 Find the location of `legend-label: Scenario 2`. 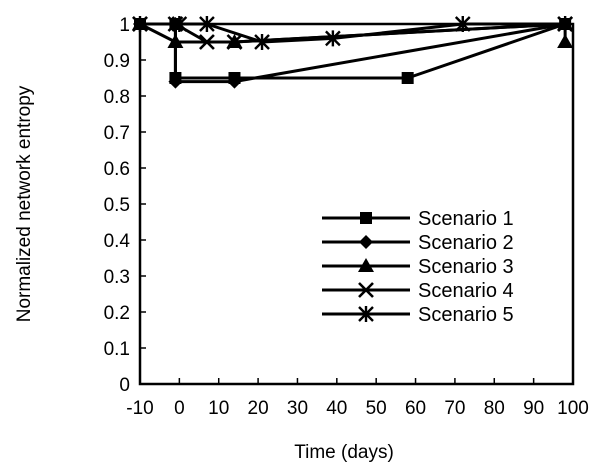

legend-label: Scenario 2 is located at coordinates (466, 243).